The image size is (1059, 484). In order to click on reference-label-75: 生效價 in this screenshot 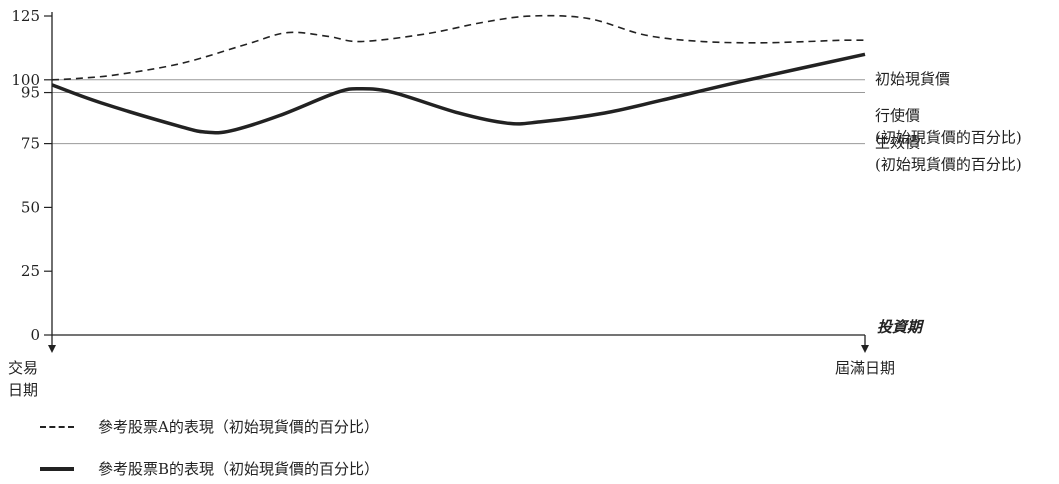, I will do `click(897, 143)`.